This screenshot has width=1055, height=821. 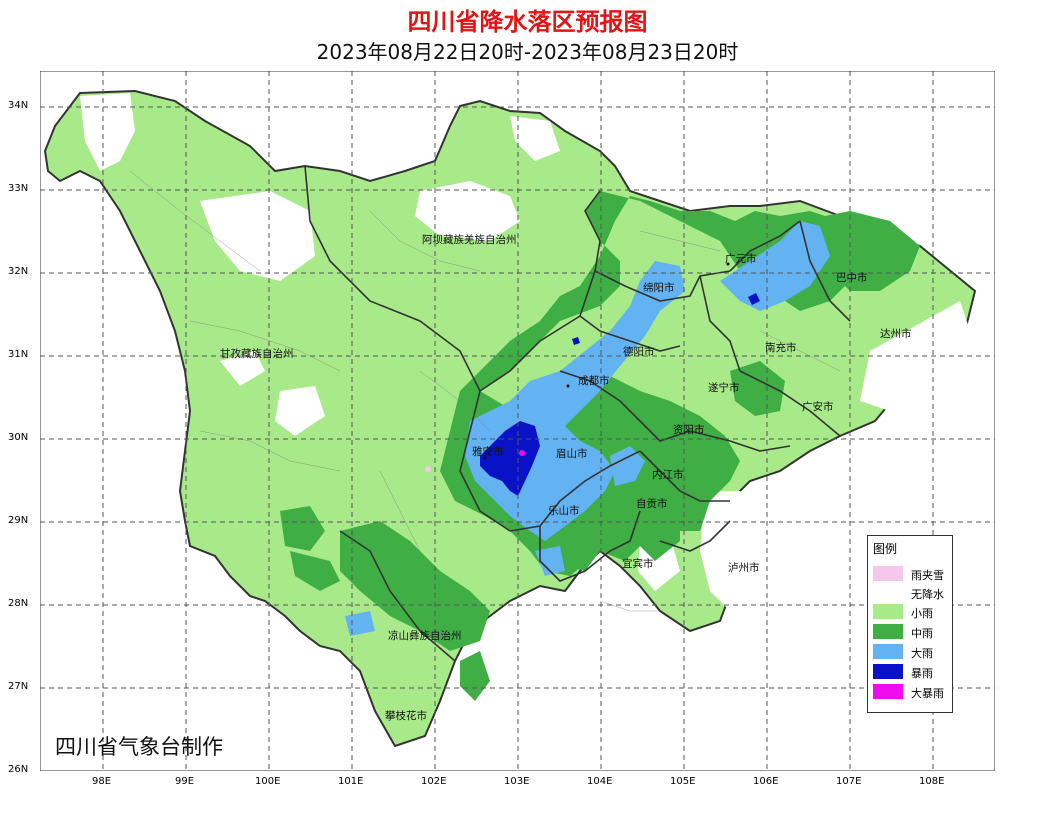 What do you see at coordinates (606, 361) in the screenshot?
I see `city-markers` at bounding box center [606, 361].